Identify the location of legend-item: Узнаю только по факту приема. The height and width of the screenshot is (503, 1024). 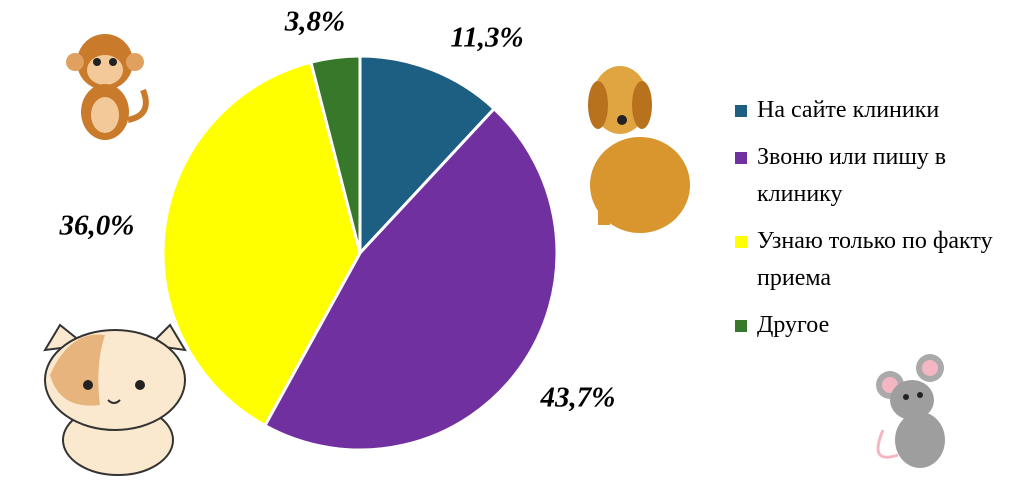
(870, 260).